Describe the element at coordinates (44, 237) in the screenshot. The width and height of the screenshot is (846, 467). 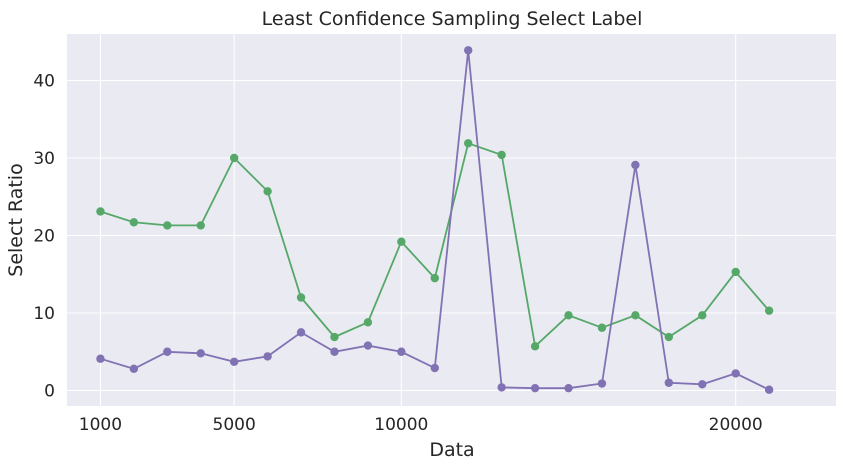
I see `y-tick-label: 20` at that location.